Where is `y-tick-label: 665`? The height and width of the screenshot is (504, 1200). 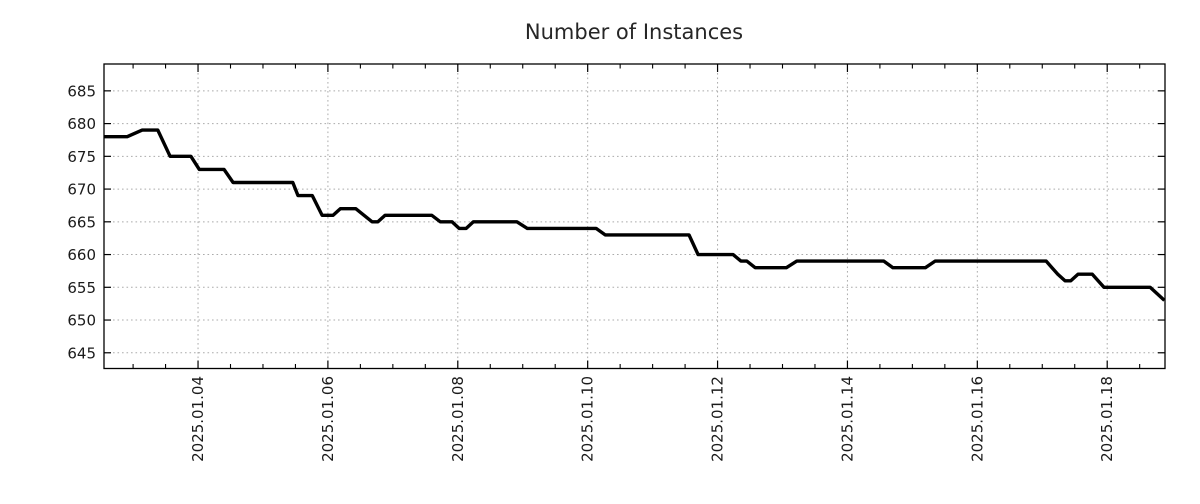
y-tick-label: 665 is located at coordinates (81, 222).